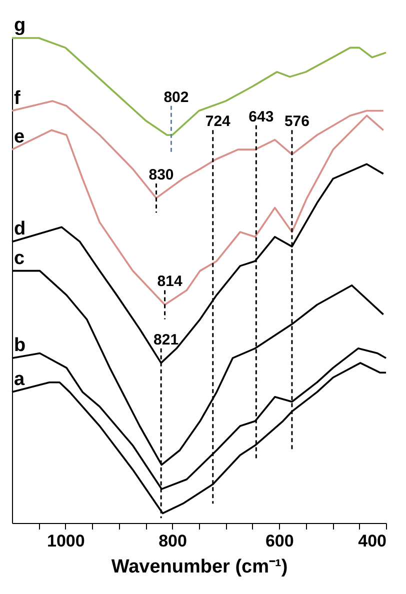 The width and height of the screenshot is (406, 594). Describe the element at coordinates (19, 137) in the screenshot. I see `series-label: e` at that location.